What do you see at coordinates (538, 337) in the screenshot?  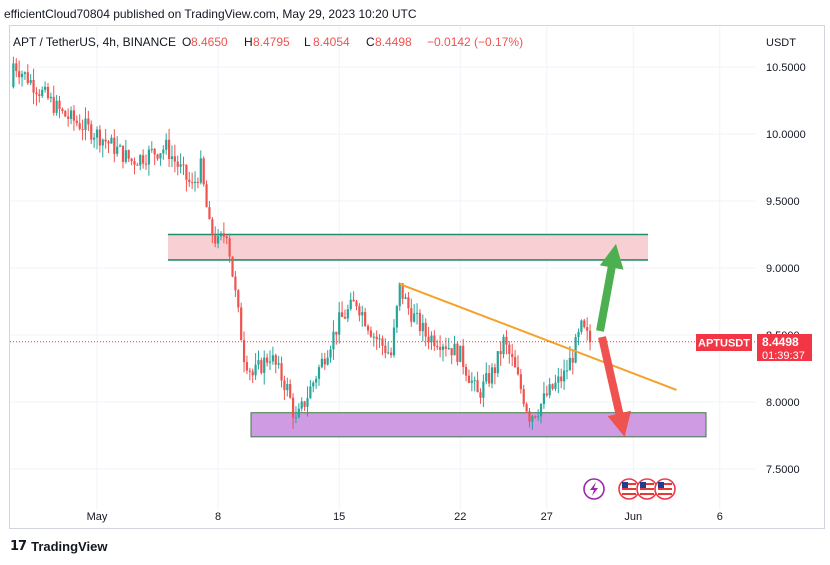 I see `descending-trendline` at bounding box center [538, 337].